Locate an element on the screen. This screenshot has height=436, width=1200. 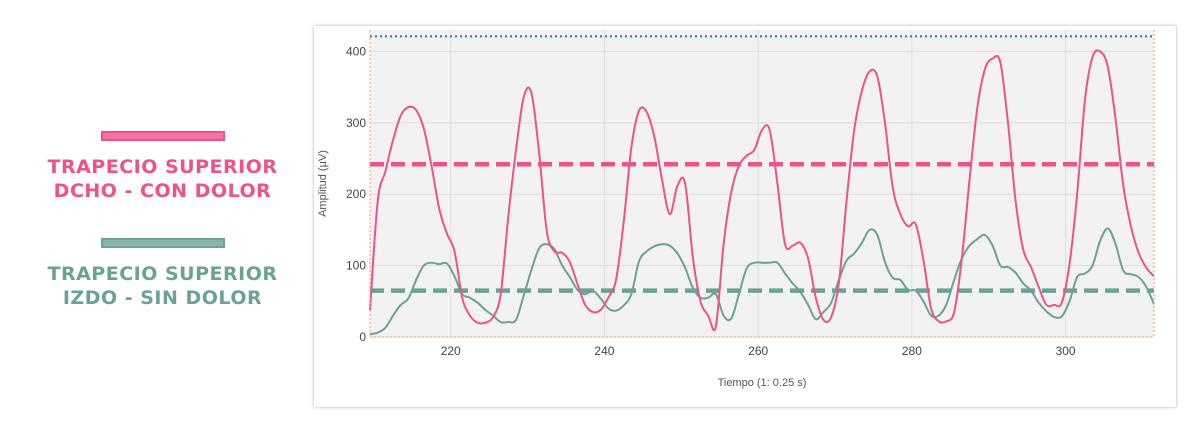
x-tick-label: 240 is located at coordinates (604, 351).